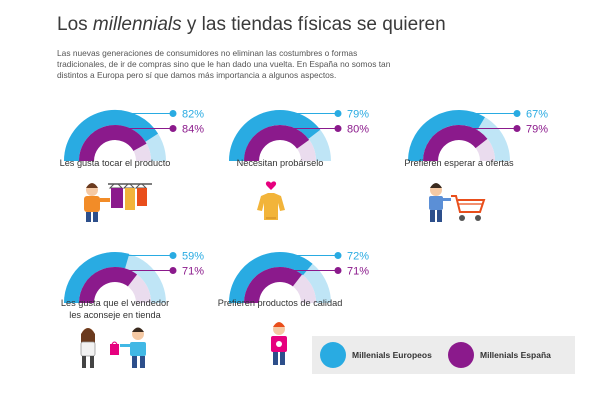 This screenshot has height=400, width=600. Describe the element at coordinates (358, 130) in the screenshot. I see `spain-value-label-1: 80%` at that location.